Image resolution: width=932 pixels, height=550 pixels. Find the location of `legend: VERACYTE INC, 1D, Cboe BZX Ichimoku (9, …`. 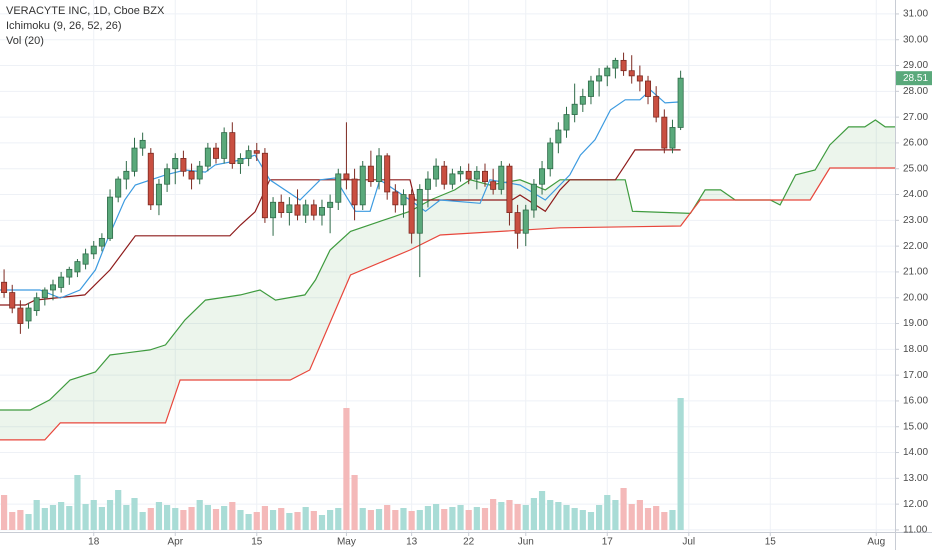

legend: VERACYTE INC, 1D, Cboe BZX Ichimoku (9, … is located at coordinates (85, 26).